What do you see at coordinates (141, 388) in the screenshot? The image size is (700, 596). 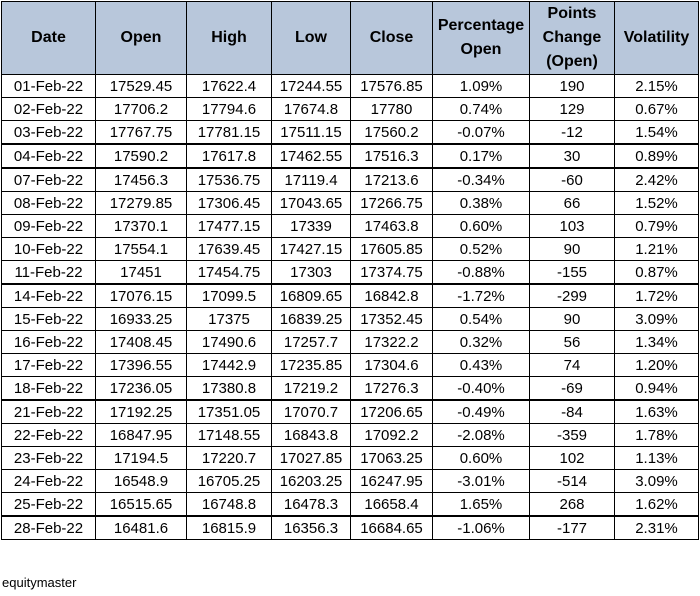 I see `cell-open: 17236.05` at bounding box center [141, 388].